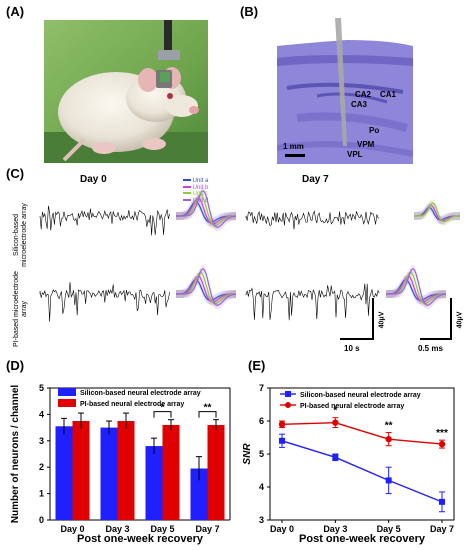 The width and height of the screenshot is (470, 550). I want to click on scale-bar-label: 1 mm, so click(293, 146).